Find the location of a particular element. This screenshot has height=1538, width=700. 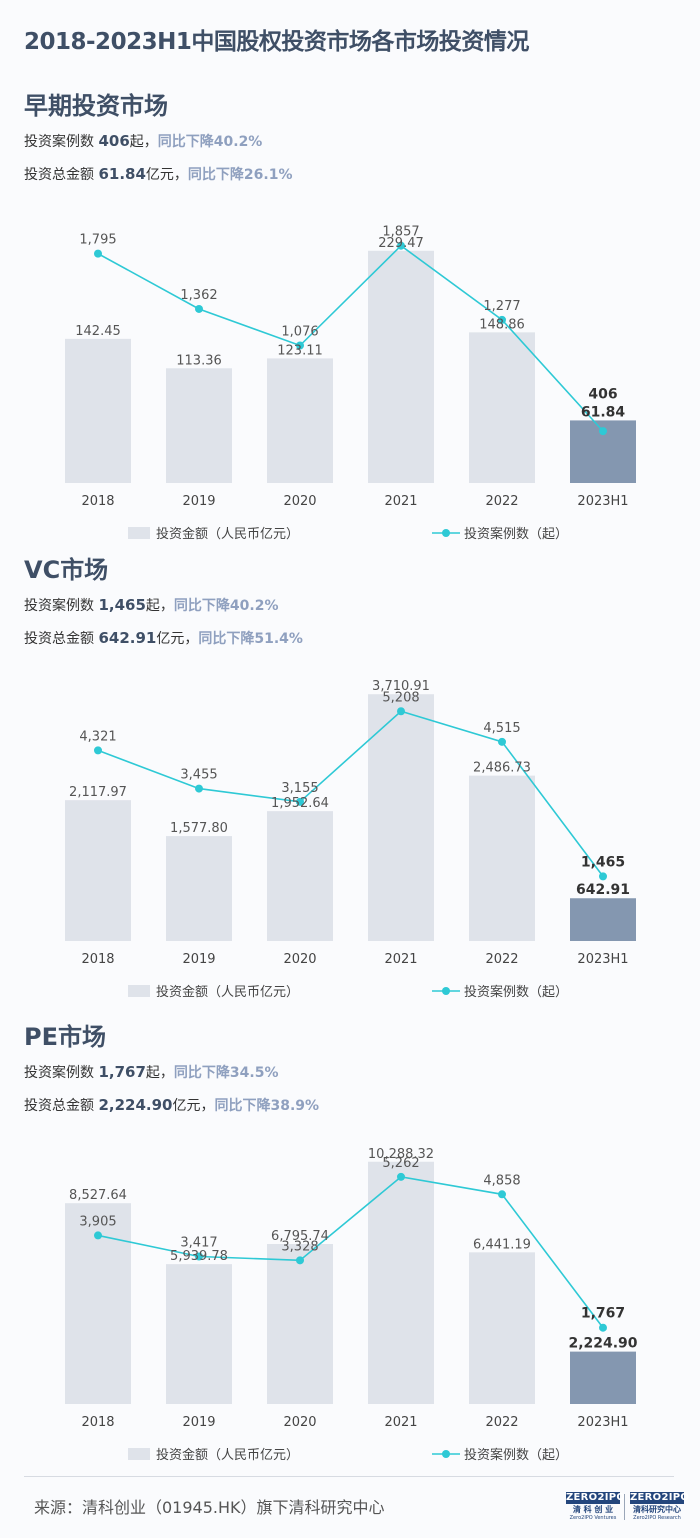

point-label-2021: 1,857 is located at coordinates (400, 232).